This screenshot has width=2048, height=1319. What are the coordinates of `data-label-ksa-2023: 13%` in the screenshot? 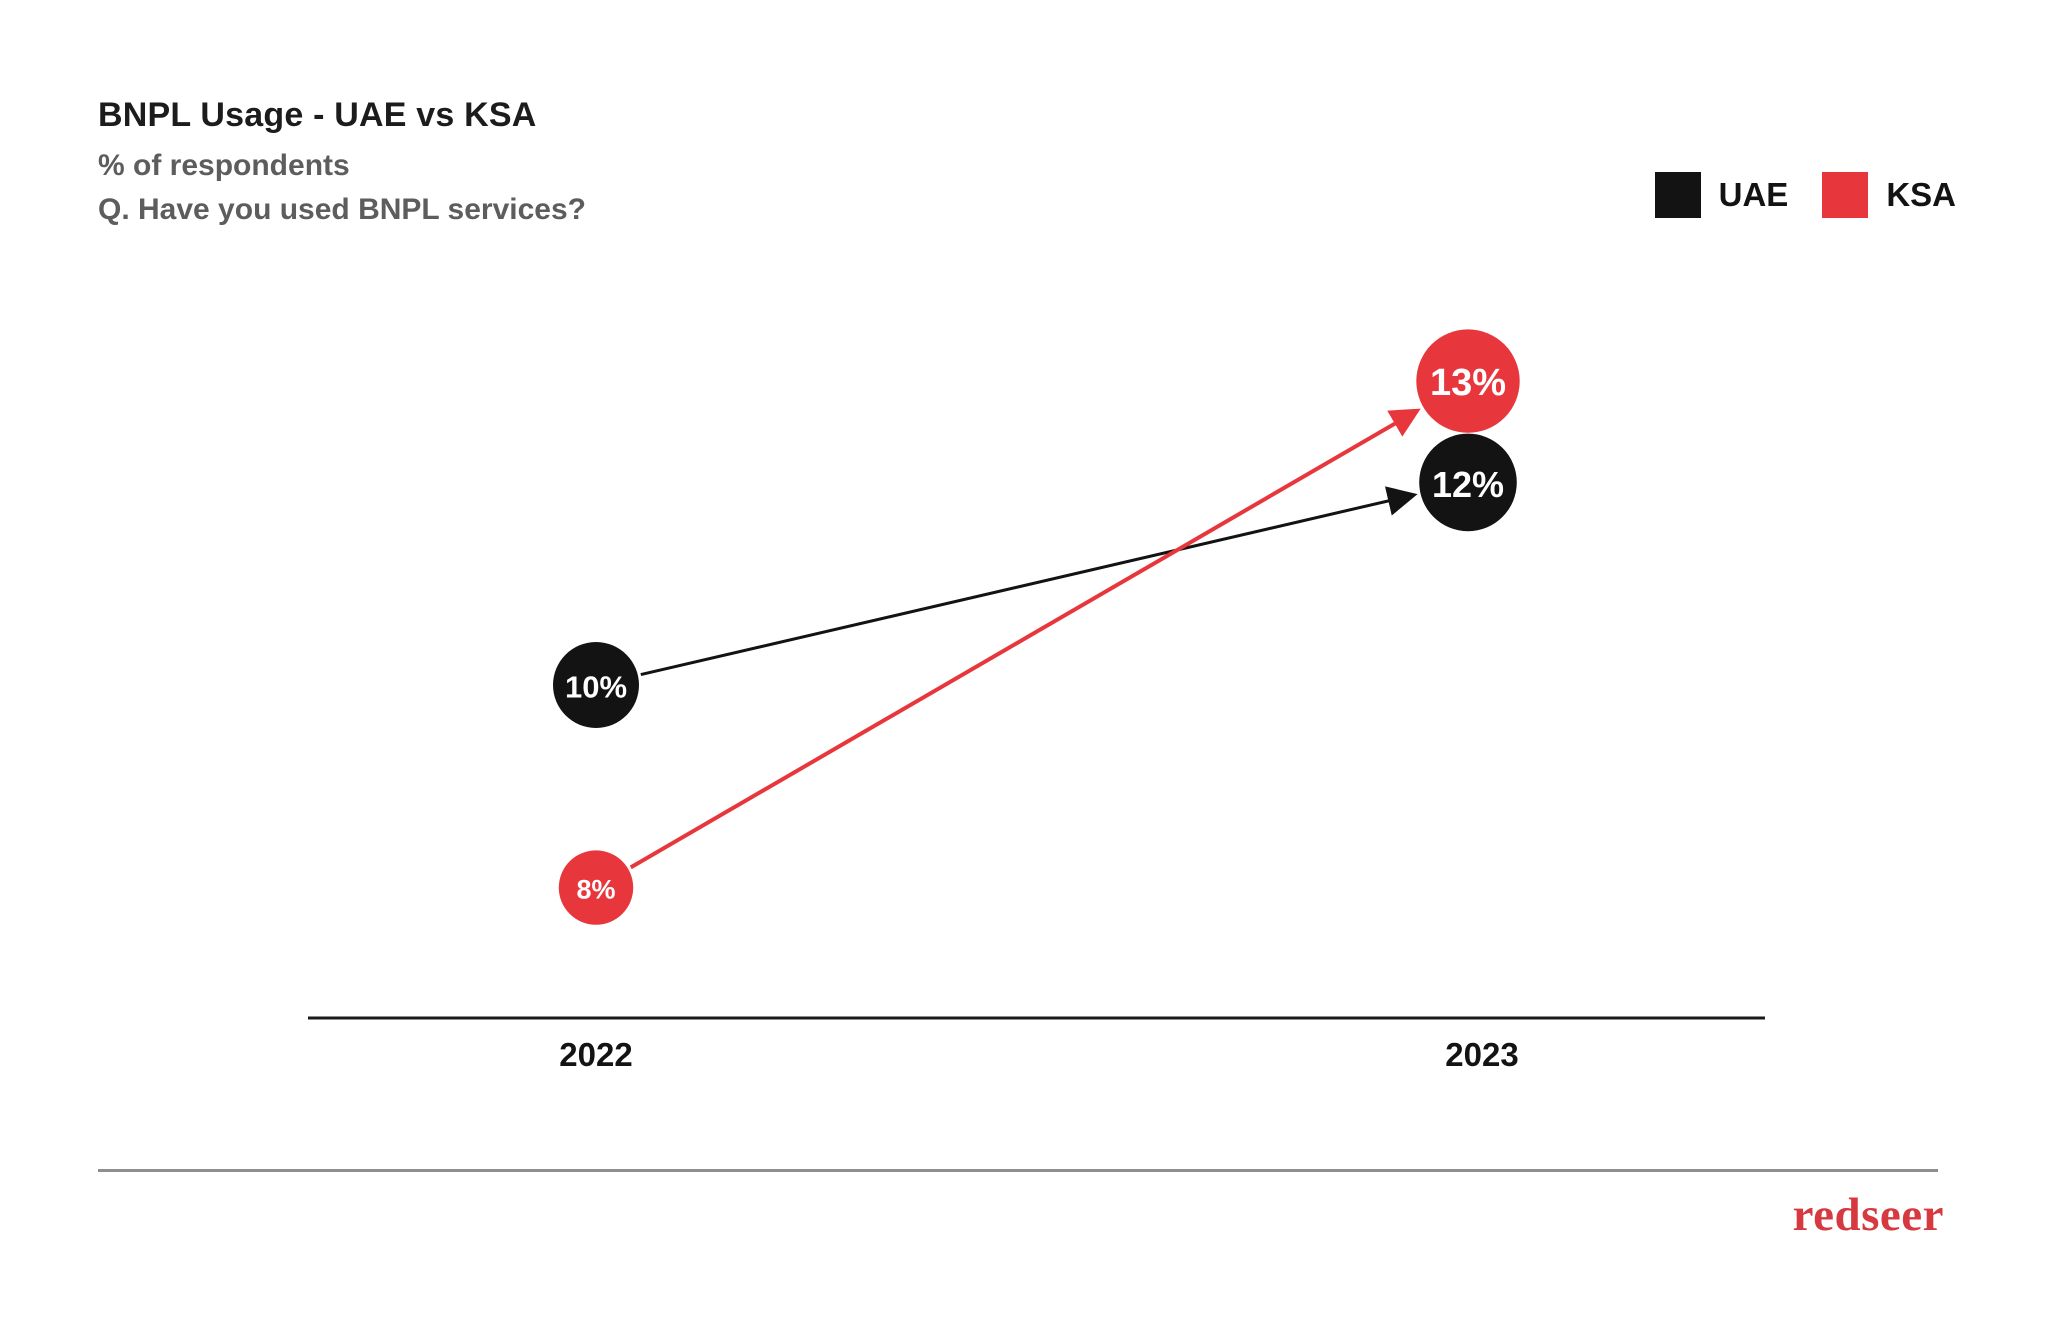 It's located at (1468, 383).